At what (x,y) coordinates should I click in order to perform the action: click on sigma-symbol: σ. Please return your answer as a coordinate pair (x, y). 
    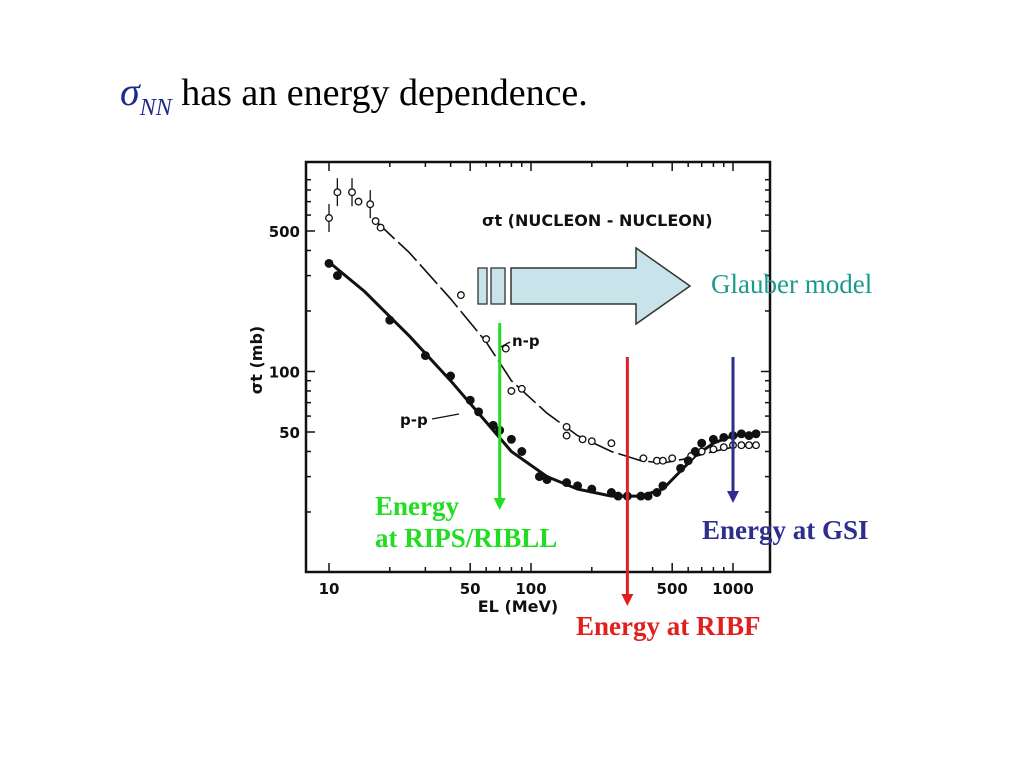
    Looking at the image, I should click on (130, 91).